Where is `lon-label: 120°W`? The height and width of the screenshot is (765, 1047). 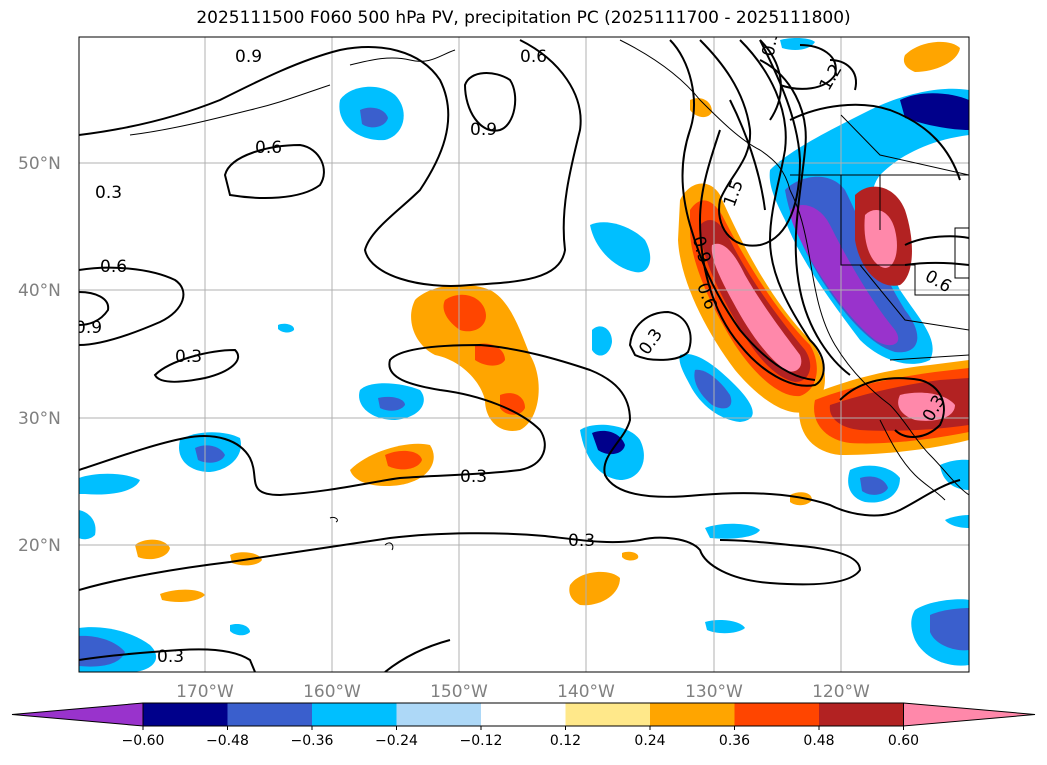
lon-label: 120°W is located at coordinates (841, 692).